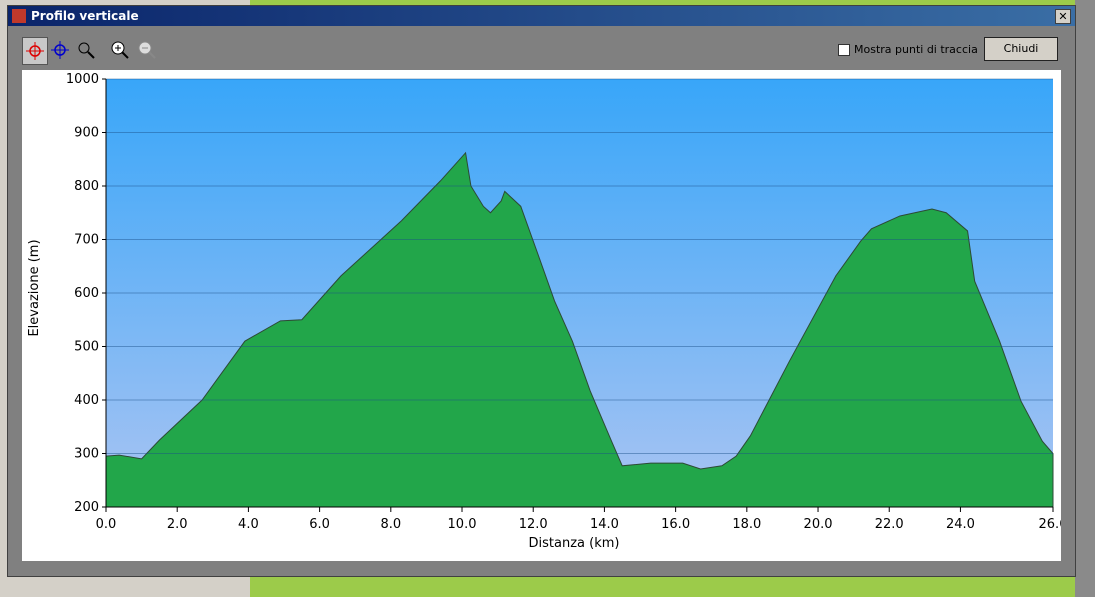 Image resolution: width=1095 pixels, height=597 pixels. I want to click on x-tick-label: 16.0, so click(675, 524).